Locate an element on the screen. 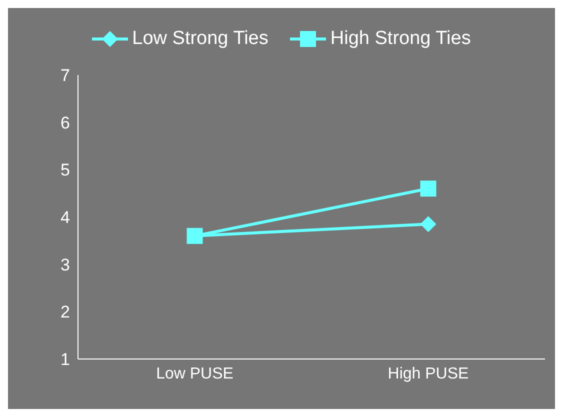  y-tick-label: 4 is located at coordinates (65, 218).